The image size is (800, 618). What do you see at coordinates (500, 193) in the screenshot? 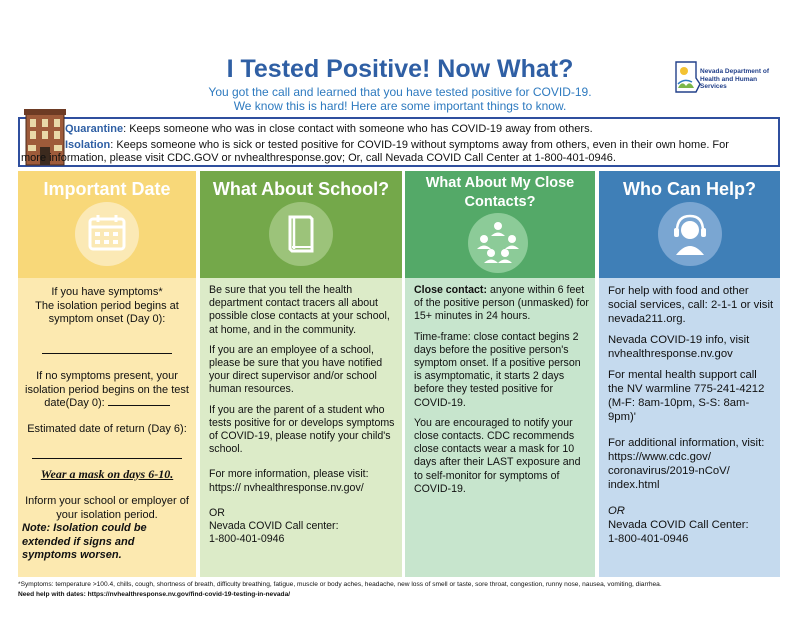
I see `close-contacts-title: What About My Close Contacts?` at bounding box center [500, 193].